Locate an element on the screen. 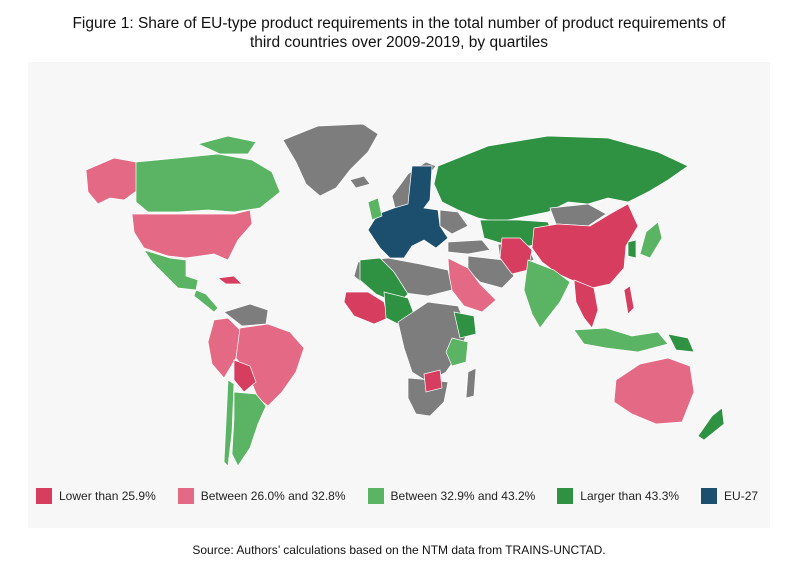  region-uk is located at coordinates (375, 209).